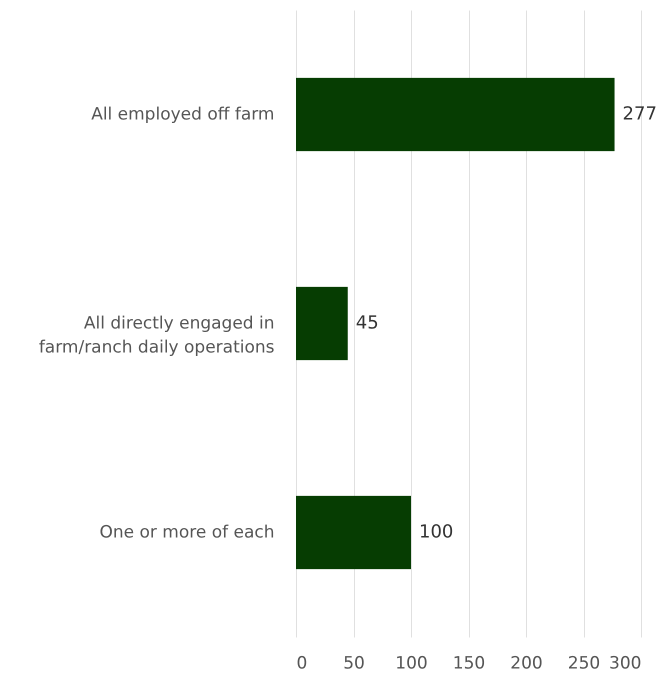 Image resolution: width=658 pixels, height=683 pixels. Describe the element at coordinates (156, 336) in the screenshot. I see `y-tick-label: All directly engaged in farm/ranch daily operations` at that location.